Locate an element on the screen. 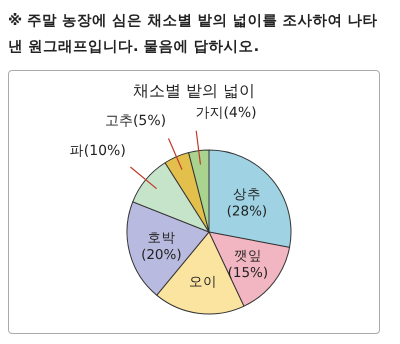  data-label: (5%) is located at coordinates (149, 120).